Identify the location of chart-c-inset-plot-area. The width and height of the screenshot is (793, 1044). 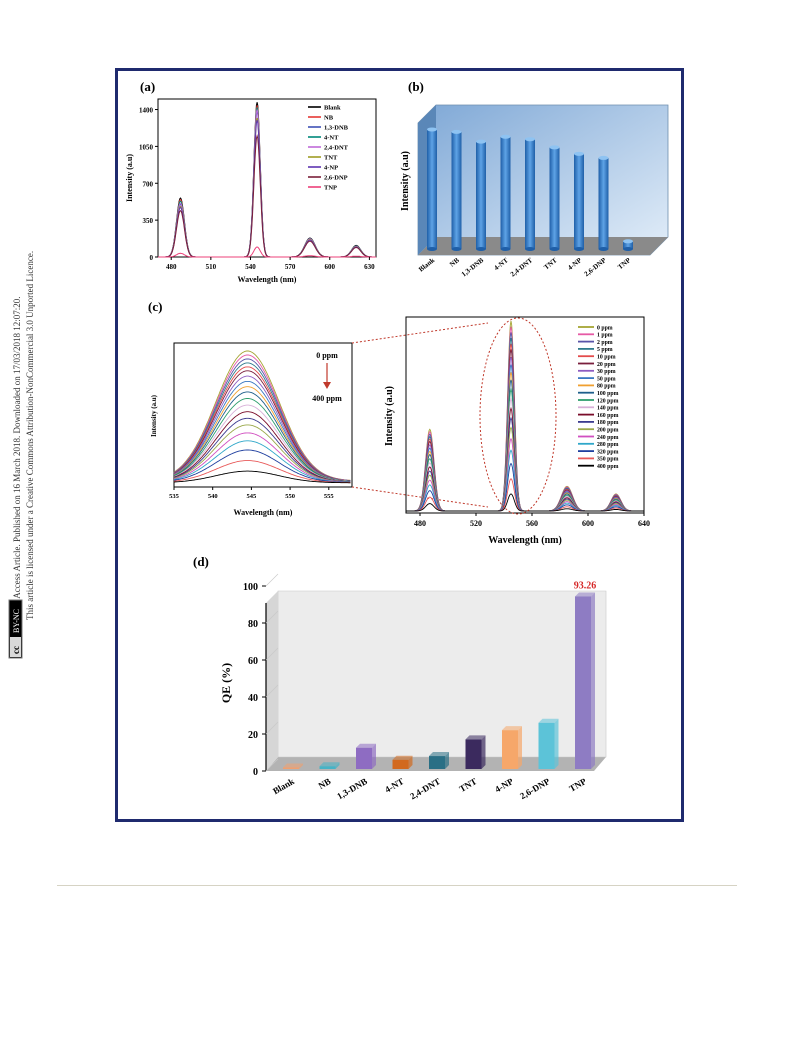
(263, 415).